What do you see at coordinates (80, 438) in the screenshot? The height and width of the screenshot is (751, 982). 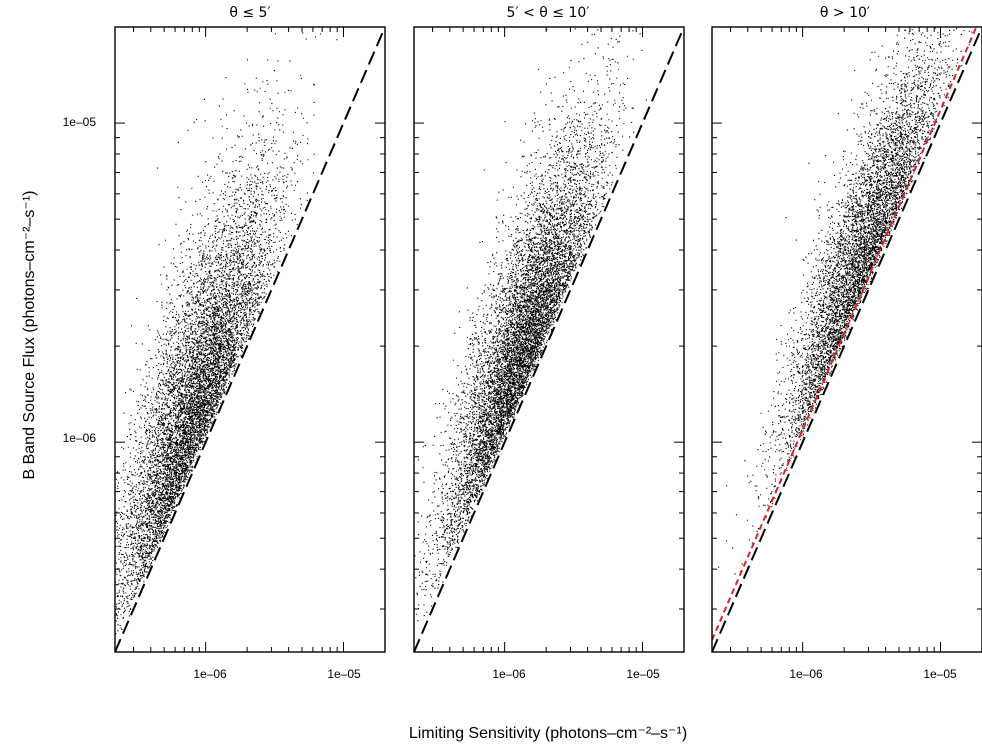 I see `y-tick-label: 1e–06` at bounding box center [80, 438].